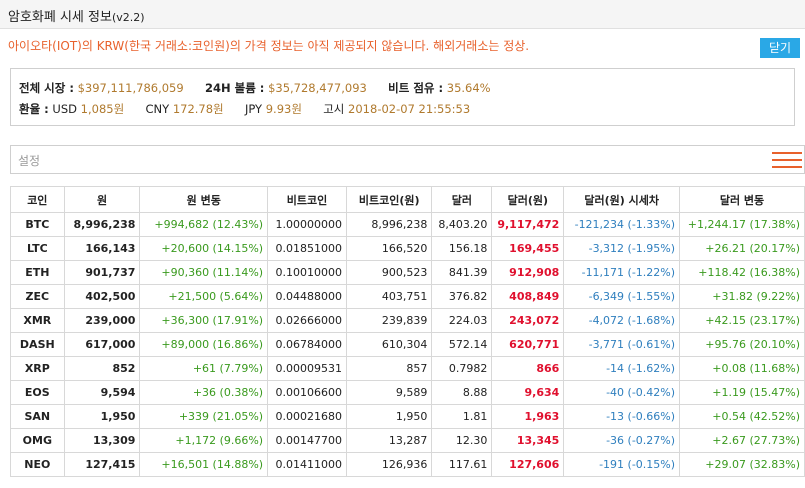 This screenshot has width=805, height=488. I want to click on usd-change-cell: +42.15 (23.17%), so click(742, 320).